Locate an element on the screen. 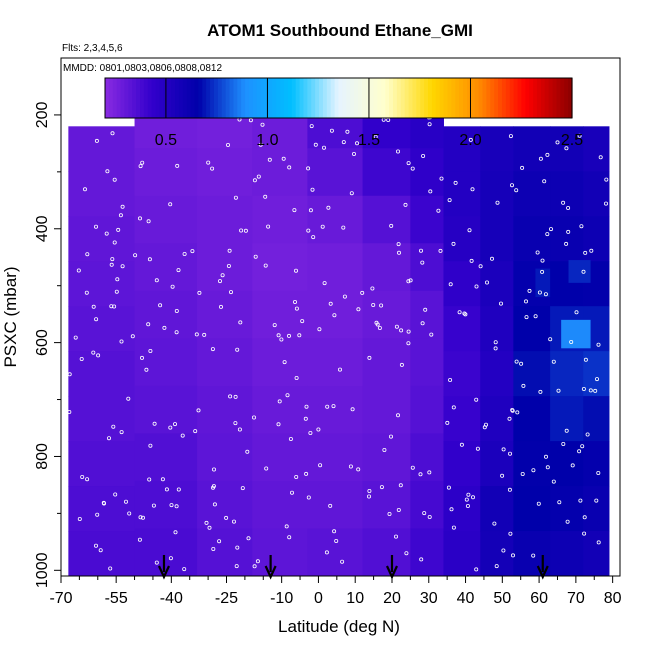 The height and width of the screenshot is (650, 650). colorbar-tick-label: 0.5 is located at coordinates (166, 140).